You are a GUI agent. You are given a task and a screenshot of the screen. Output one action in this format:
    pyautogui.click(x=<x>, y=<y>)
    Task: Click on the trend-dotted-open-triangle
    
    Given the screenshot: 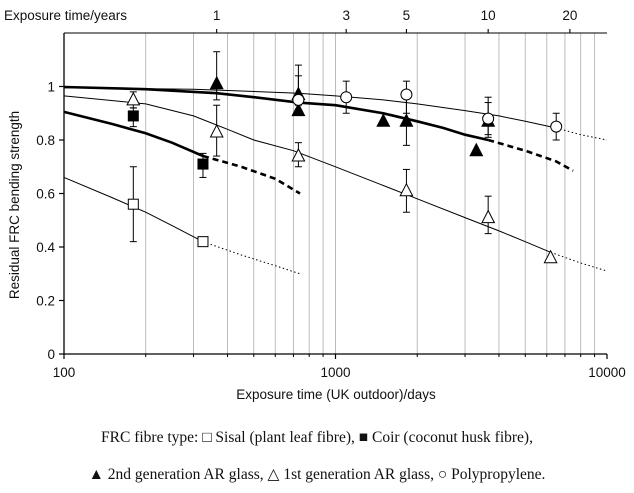 What is the action you would take?
    pyautogui.click(x=579, y=261)
    